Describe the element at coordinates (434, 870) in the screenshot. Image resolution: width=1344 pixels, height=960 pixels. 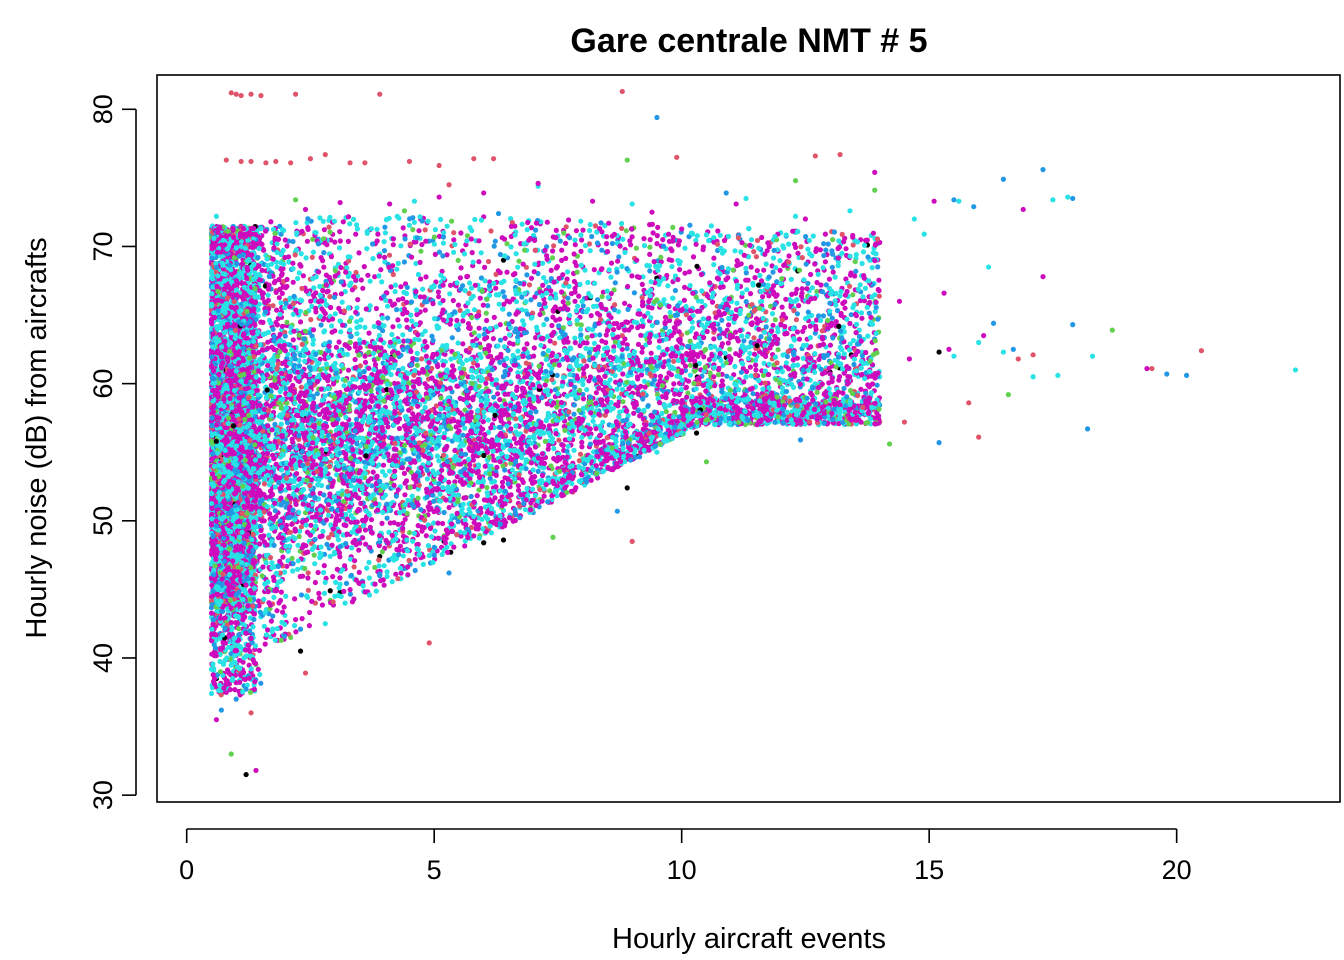
I see `x-tick-label: 5` at that location.